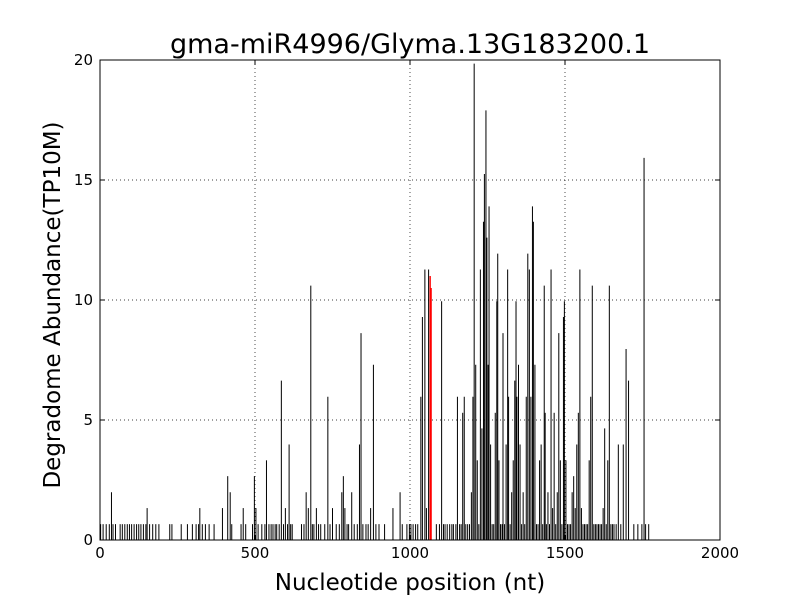 Image resolution: width=800 pixels, height=600 pixels. What do you see at coordinates (565, 553) in the screenshot?
I see `x-tick-label: 1500` at bounding box center [565, 553].